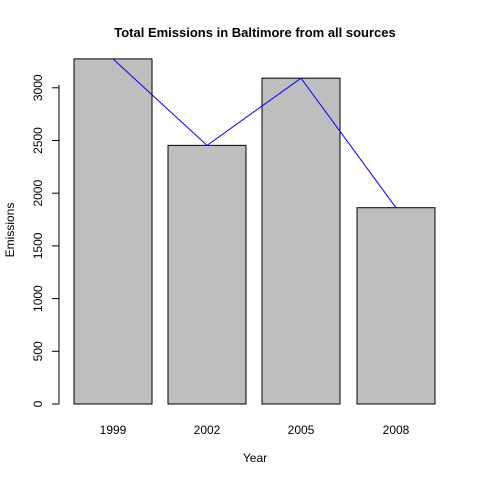 The image size is (480, 480). What do you see at coordinates (113, 231) in the screenshot?
I see `bar-1999` at bounding box center [113, 231].